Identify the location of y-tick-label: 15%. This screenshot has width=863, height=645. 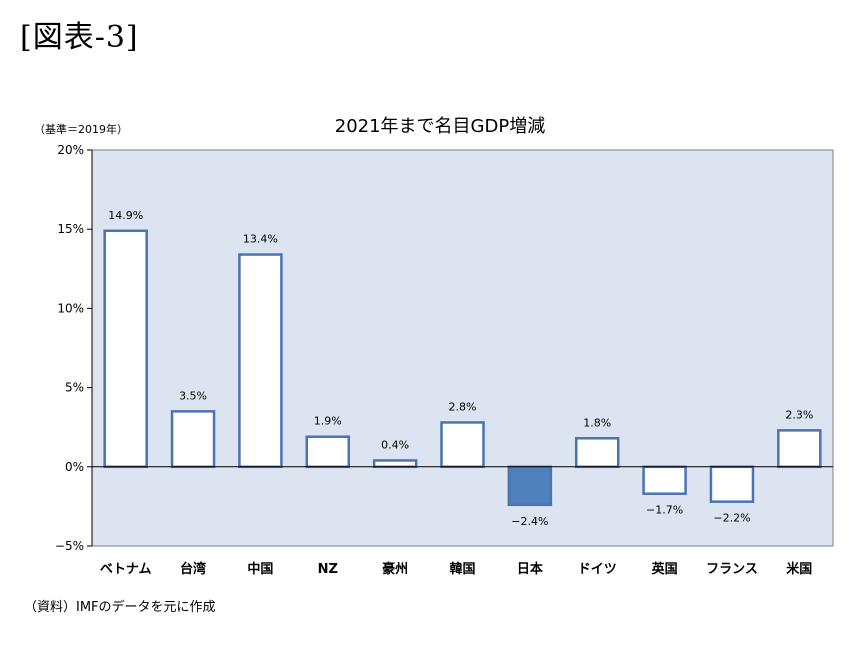
(70, 229).